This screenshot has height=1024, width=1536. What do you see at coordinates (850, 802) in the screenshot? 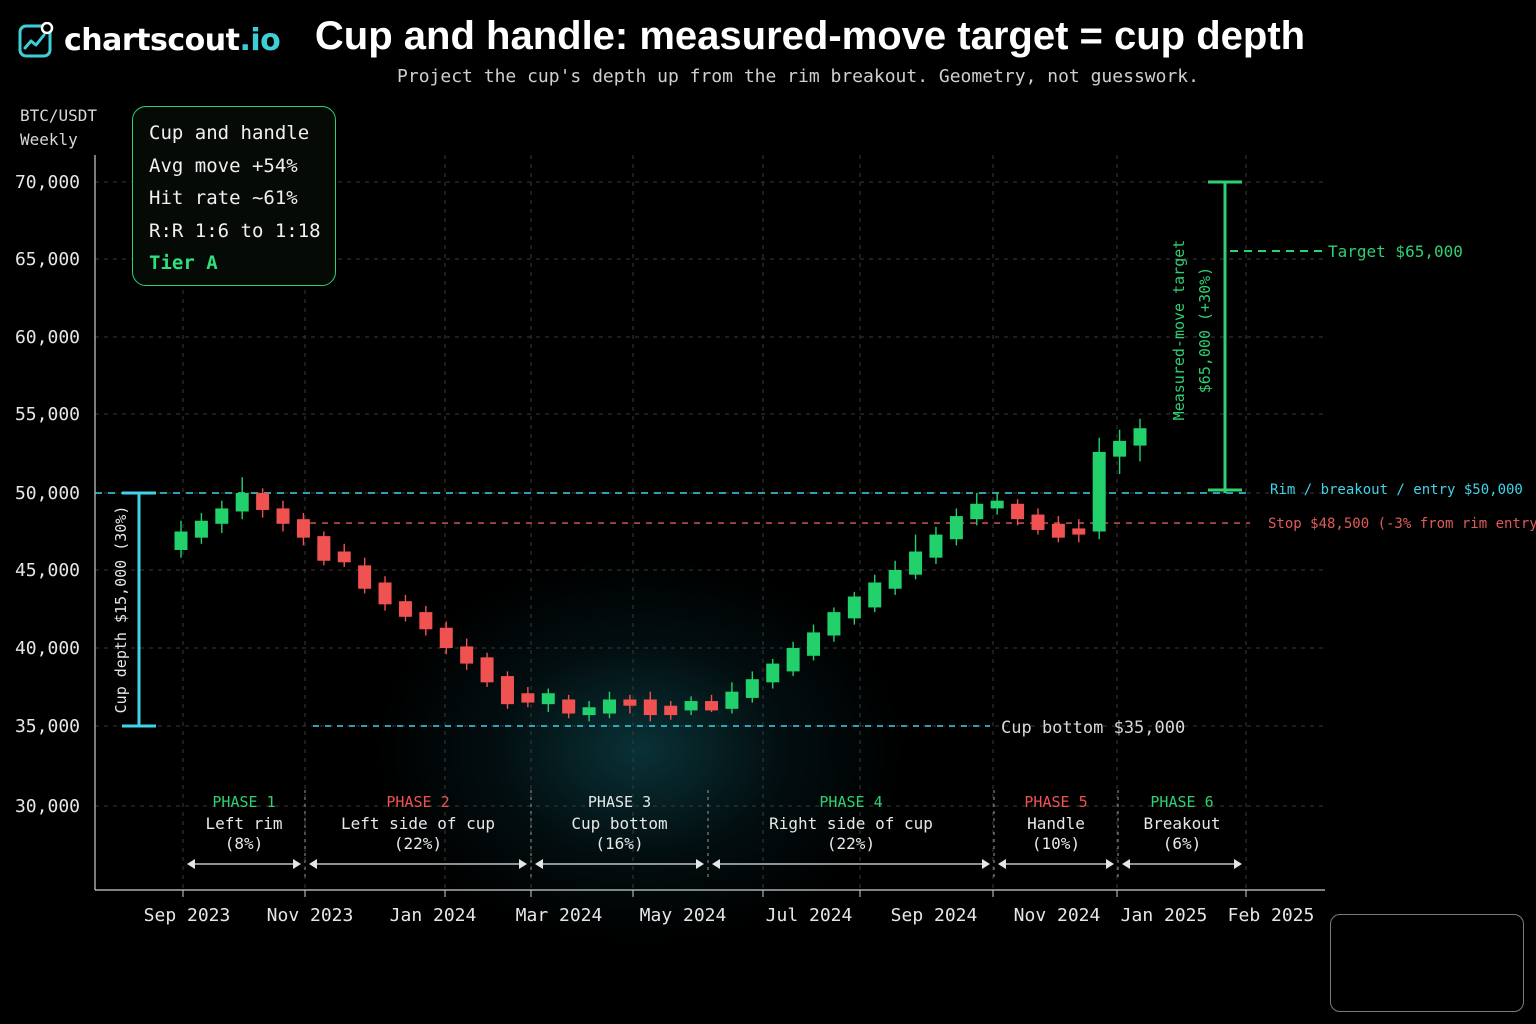
I see `phase-number-label: PHASE 4` at bounding box center [850, 802].